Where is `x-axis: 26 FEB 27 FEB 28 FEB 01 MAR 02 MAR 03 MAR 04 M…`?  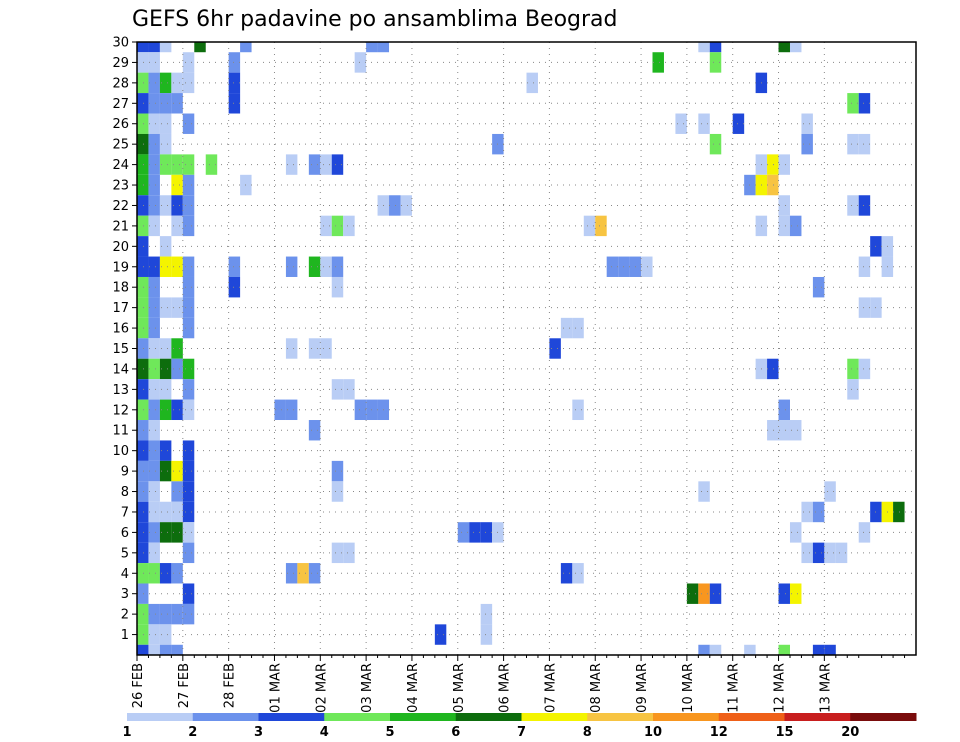 x-axis: 26 FEB 27 FEB 28 FEB 01 MAR 02 MAR 03 MAR 04 M… is located at coordinates (518, 684).